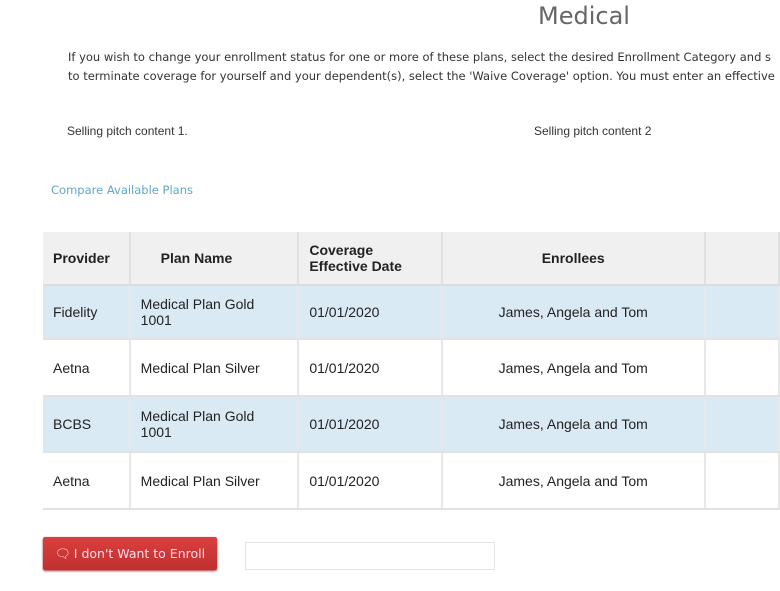  I want to click on page-title: Medical, so click(584, 16).